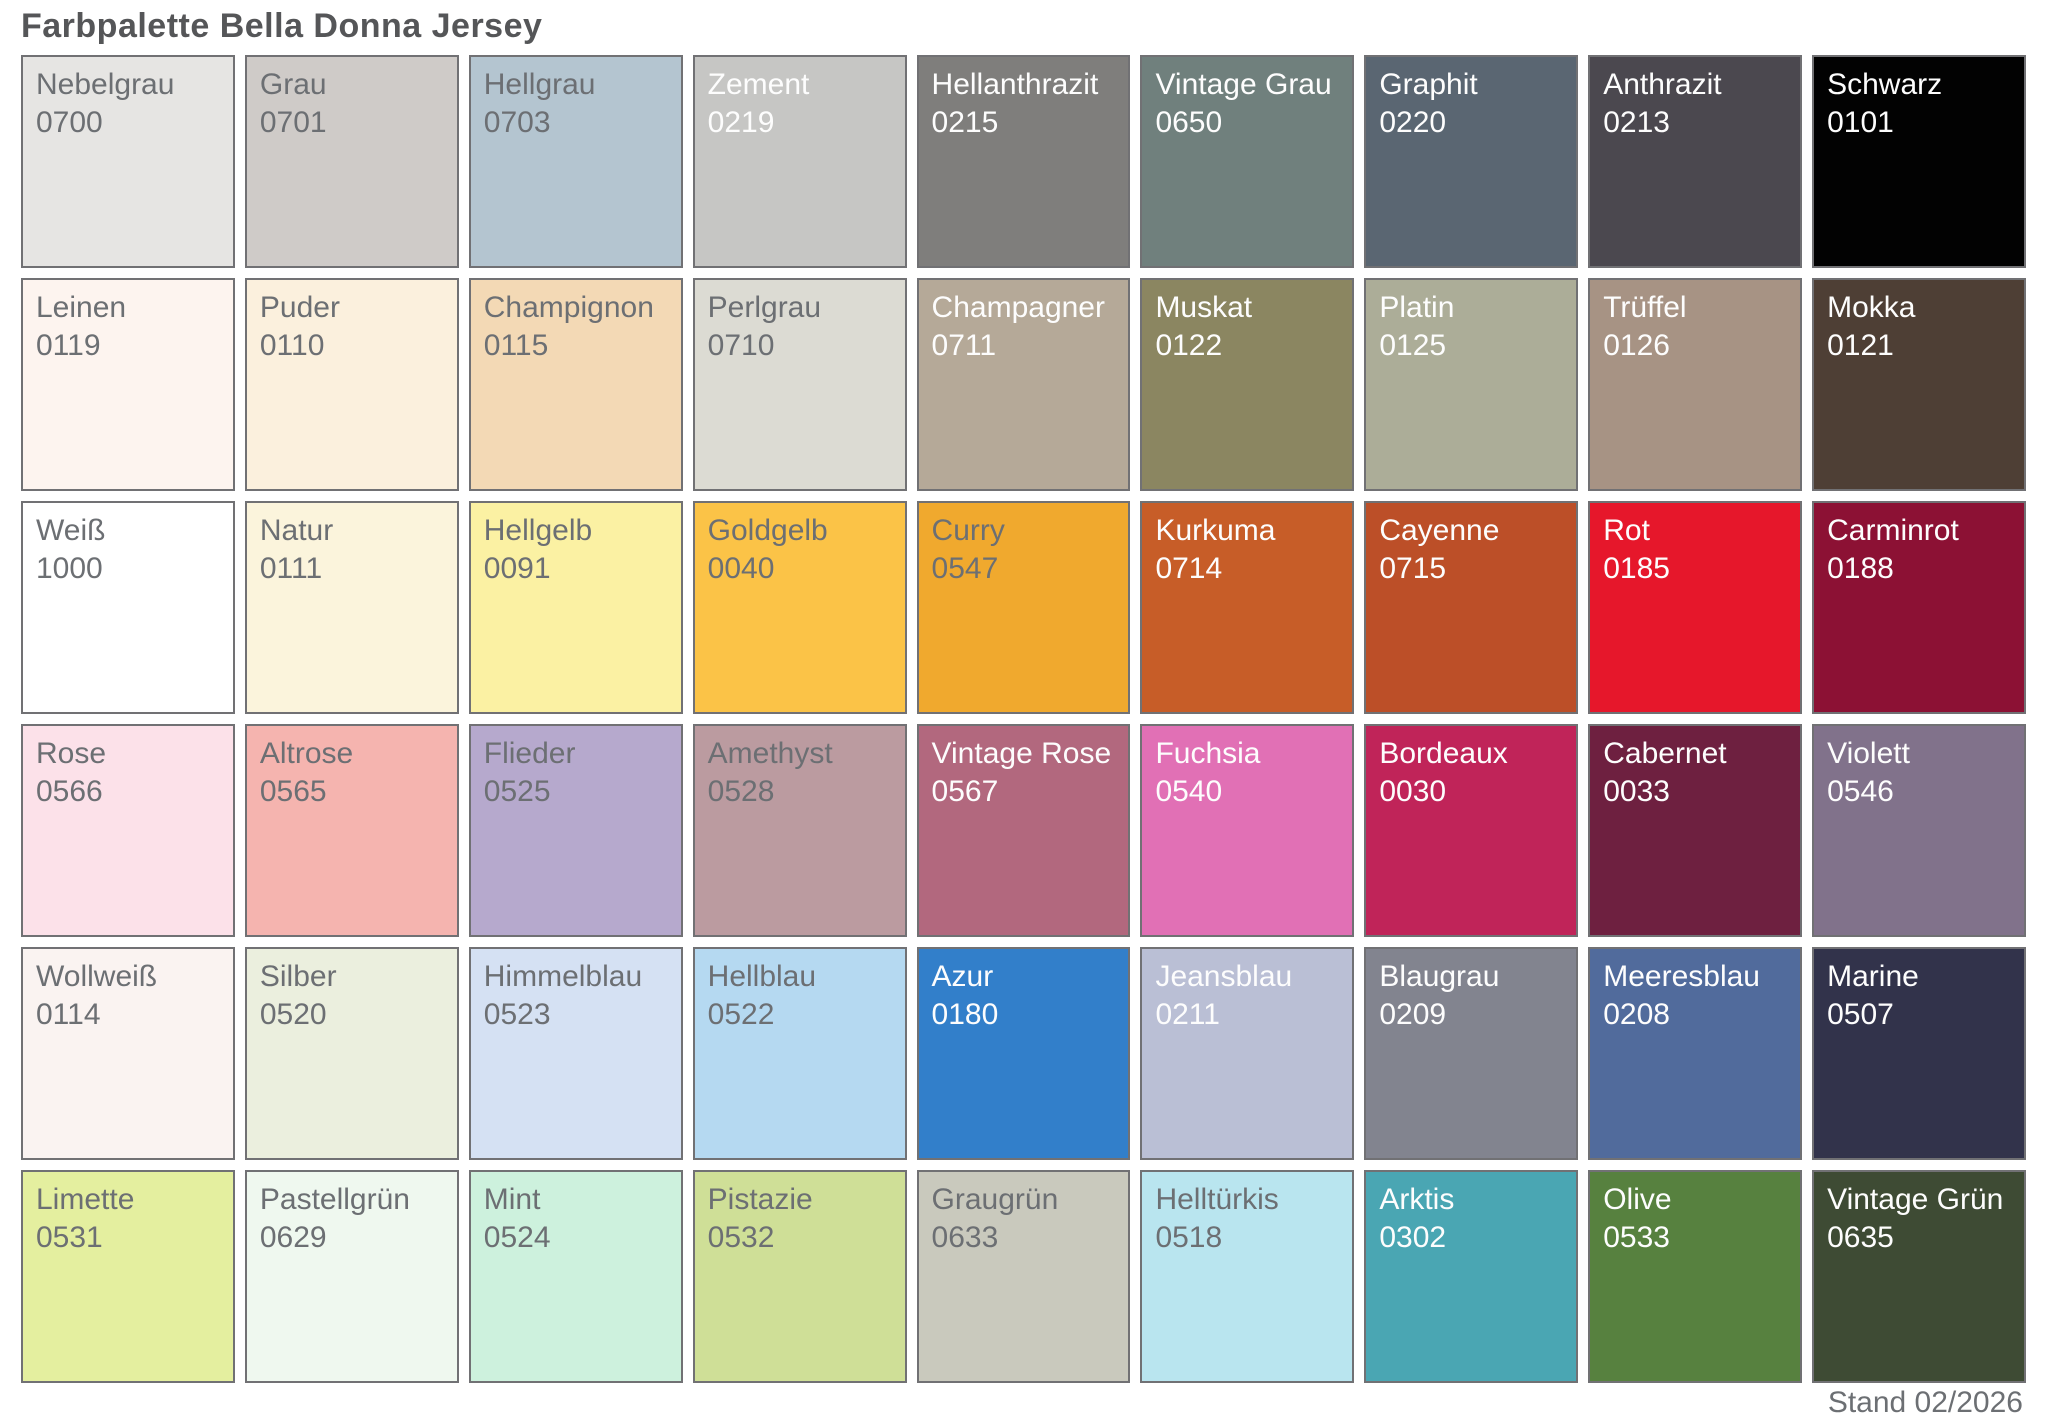 The width and height of the screenshot is (2047, 1426). Describe the element at coordinates (575, 162) in the screenshot. I see `color-swatch-0703: Hellgrau 0703` at that location.